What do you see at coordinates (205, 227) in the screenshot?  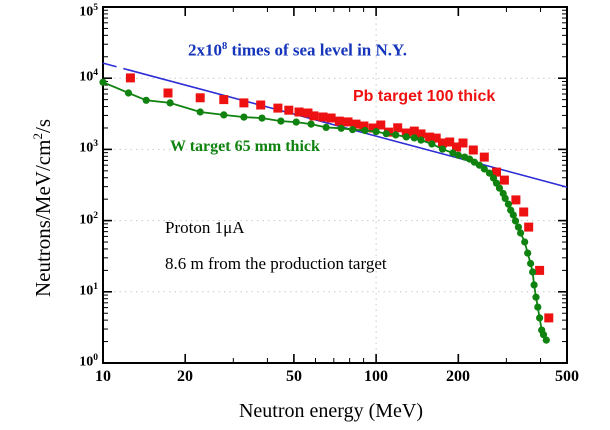 I see `annotation-proton-current: Proton 1μA` at bounding box center [205, 227].